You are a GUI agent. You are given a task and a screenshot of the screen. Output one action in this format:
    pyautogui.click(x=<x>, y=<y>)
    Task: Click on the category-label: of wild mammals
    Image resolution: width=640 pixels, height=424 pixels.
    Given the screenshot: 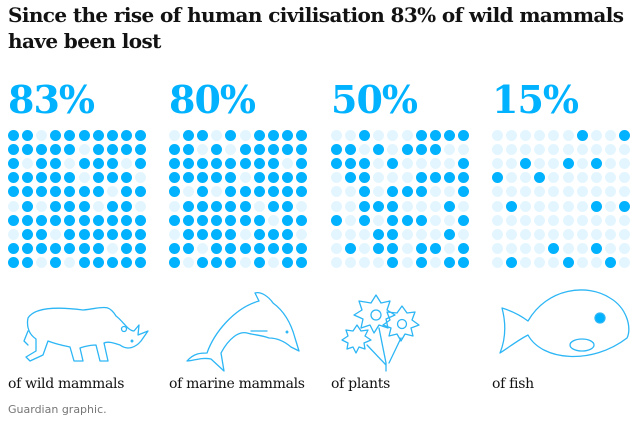 What is the action you would take?
    pyautogui.click(x=66, y=384)
    